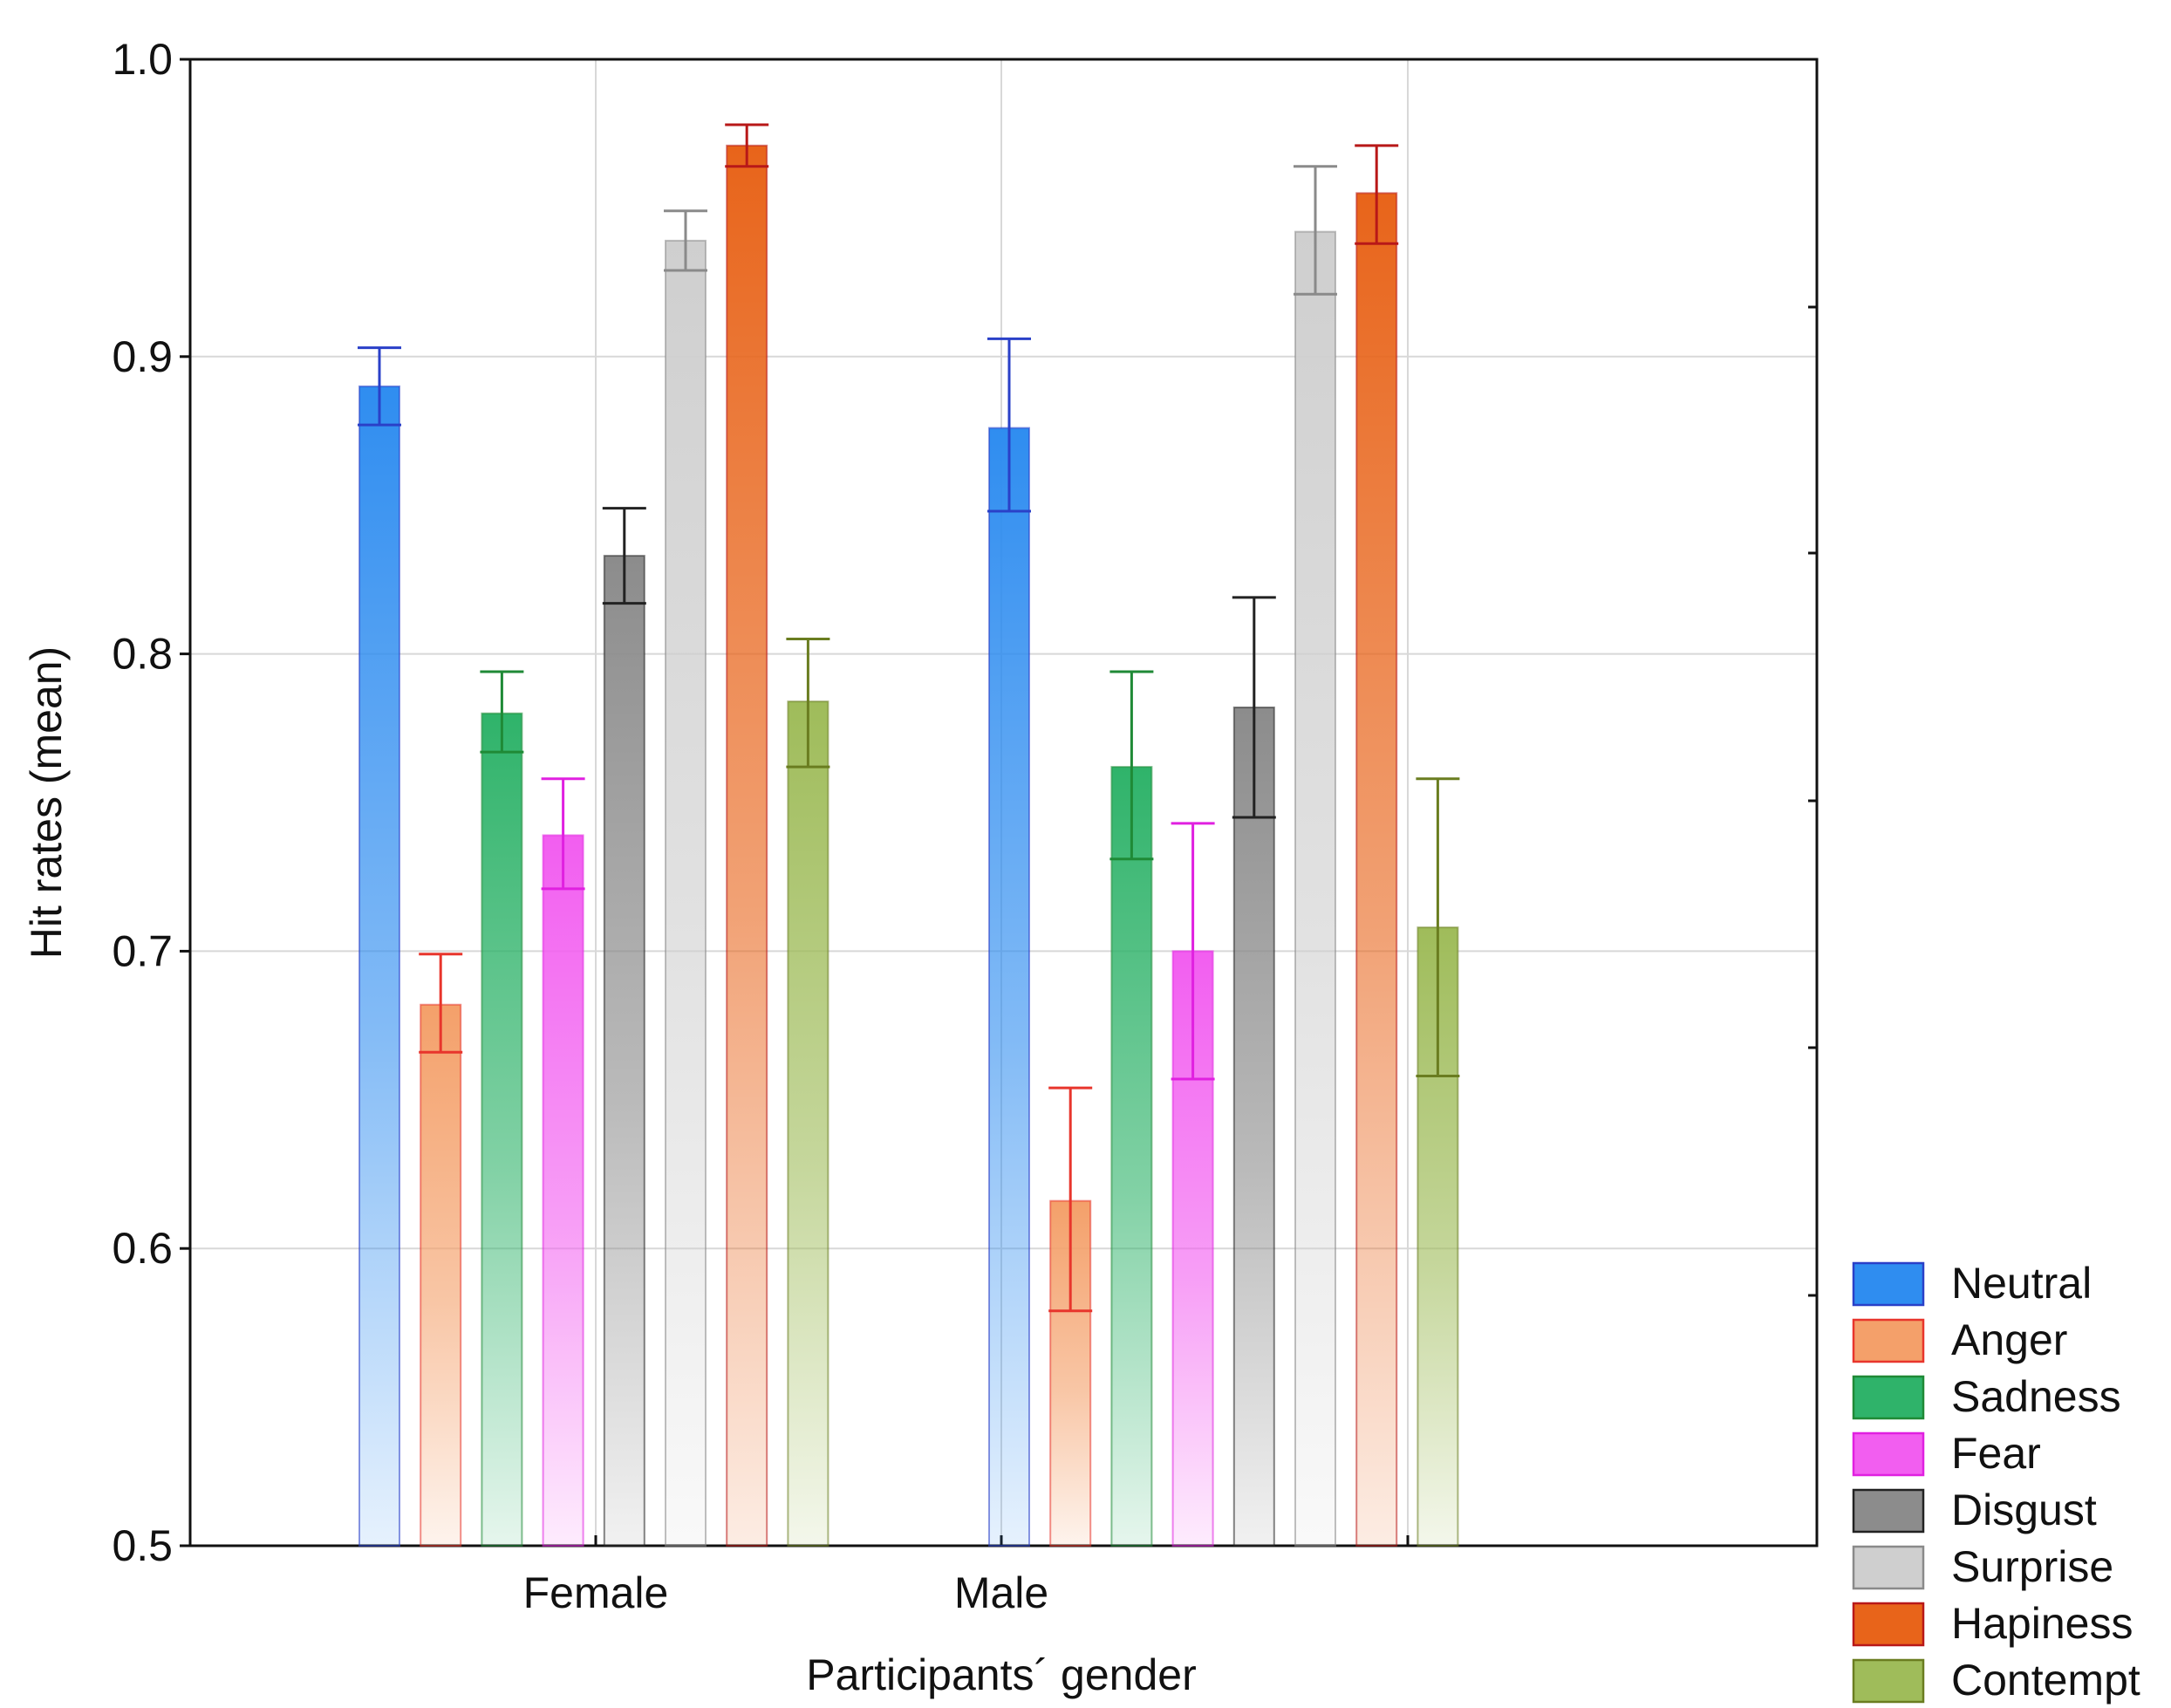 The image size is (2171, 1708). I want to click on x-category-label: Female, so click(596, 1592).